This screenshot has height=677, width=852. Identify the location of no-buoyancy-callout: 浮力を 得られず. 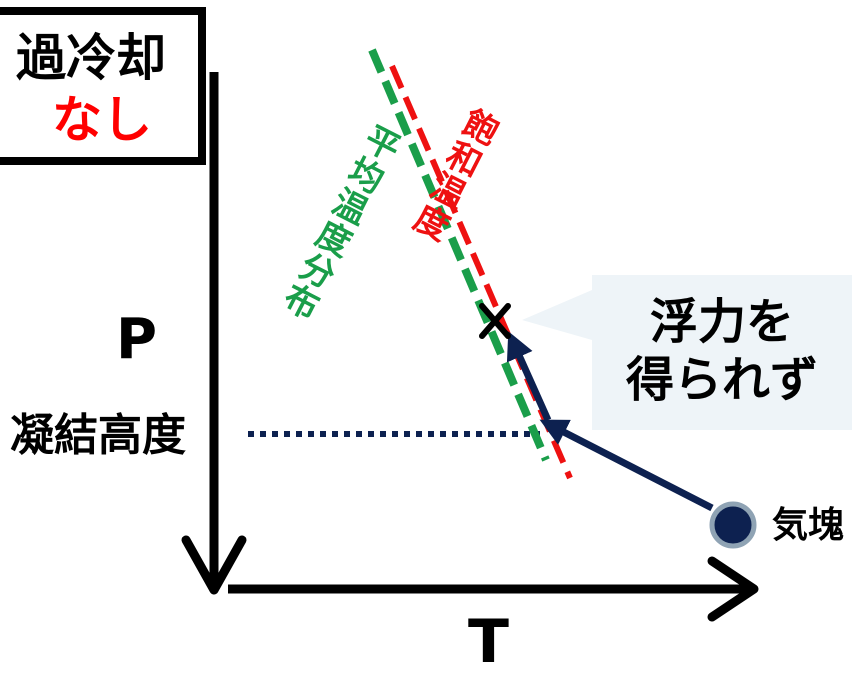
(722, 352).